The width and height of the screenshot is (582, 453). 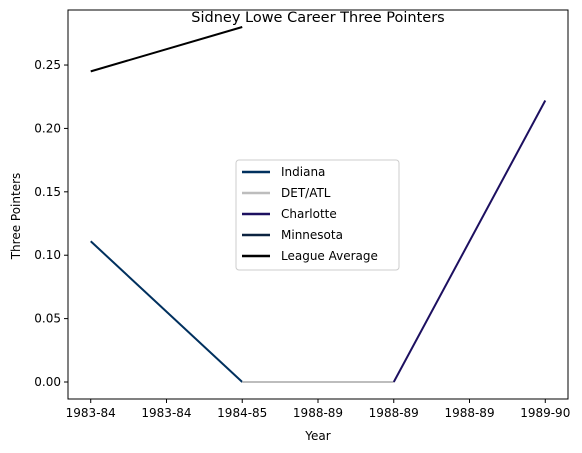 I want to click on y-tick-label: 0.15, so click(x=47, y=192).